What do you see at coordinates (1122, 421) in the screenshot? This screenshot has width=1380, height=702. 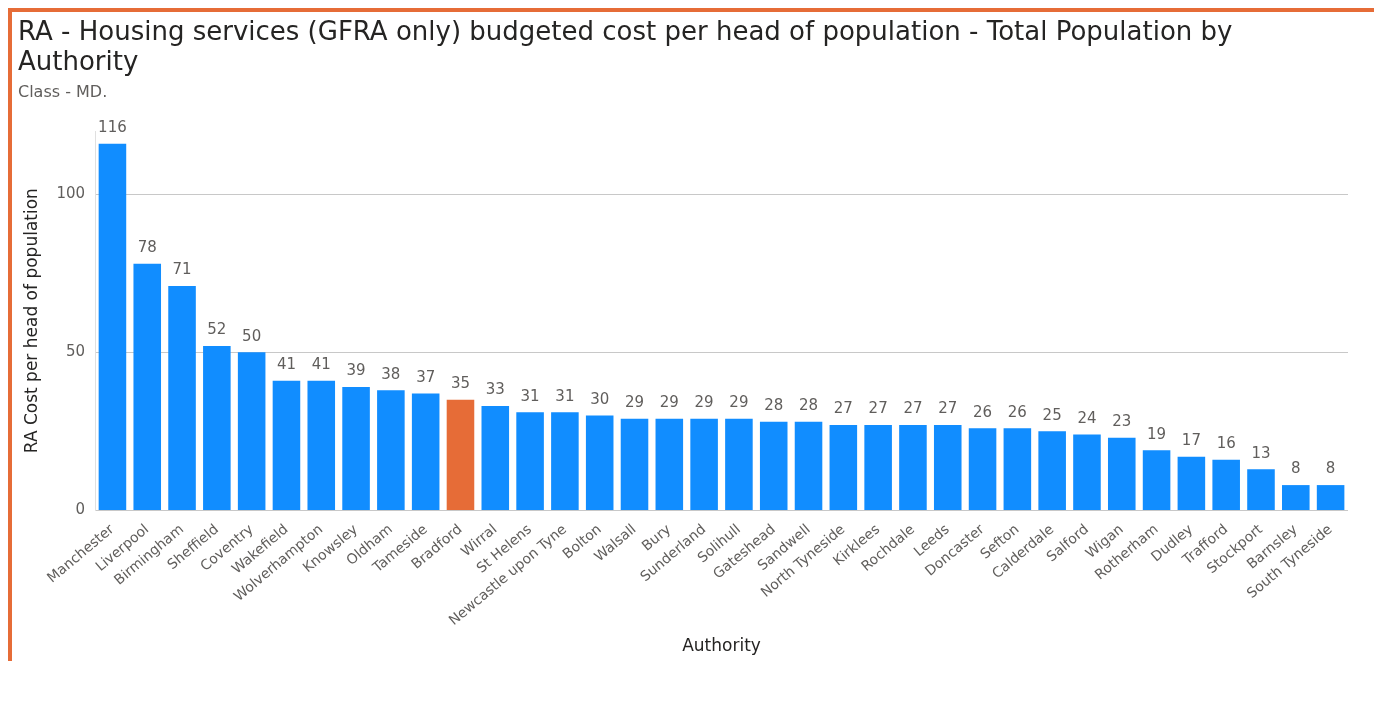 I see `data-label: 23` at bounding box center [1122, 421].